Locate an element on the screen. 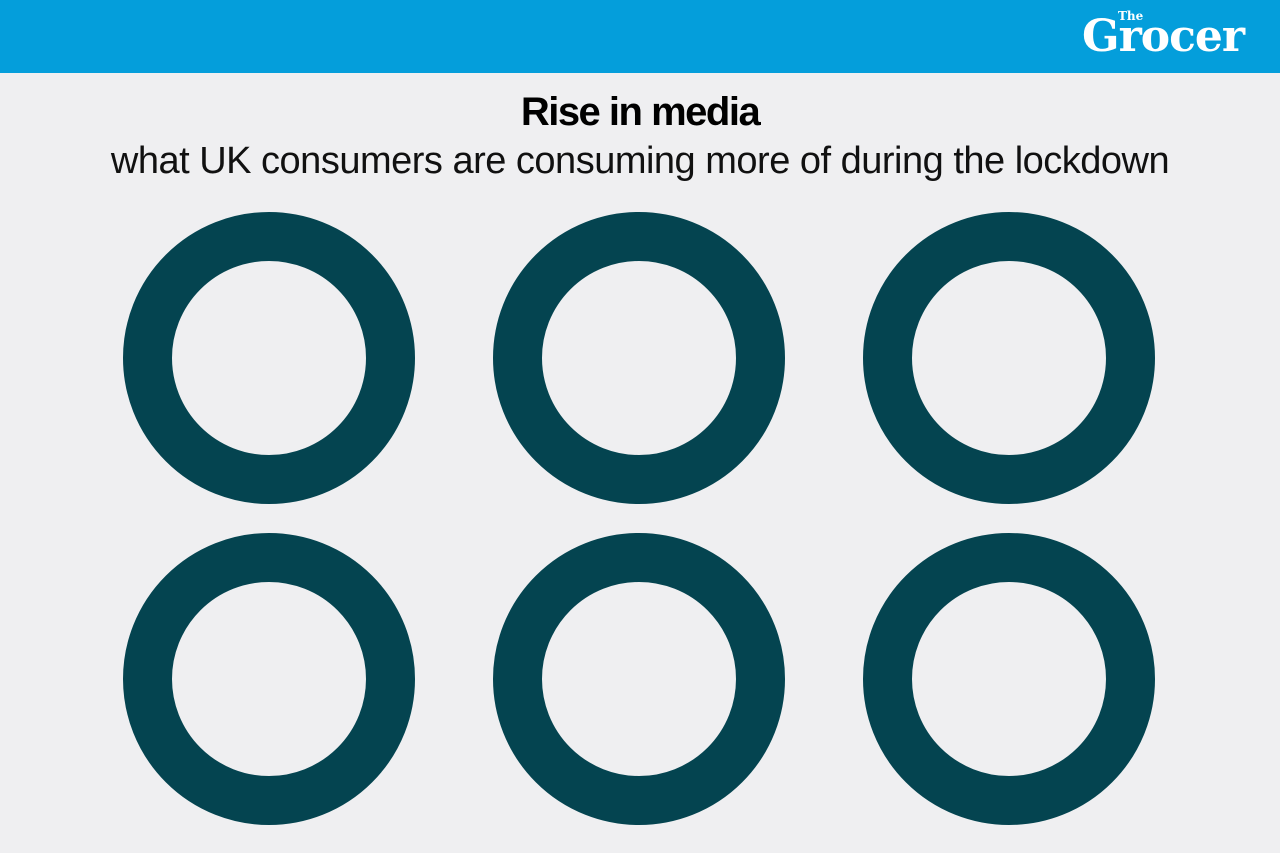  the-grocer-logo: The Grocer is located at coordinates (1170, 36).